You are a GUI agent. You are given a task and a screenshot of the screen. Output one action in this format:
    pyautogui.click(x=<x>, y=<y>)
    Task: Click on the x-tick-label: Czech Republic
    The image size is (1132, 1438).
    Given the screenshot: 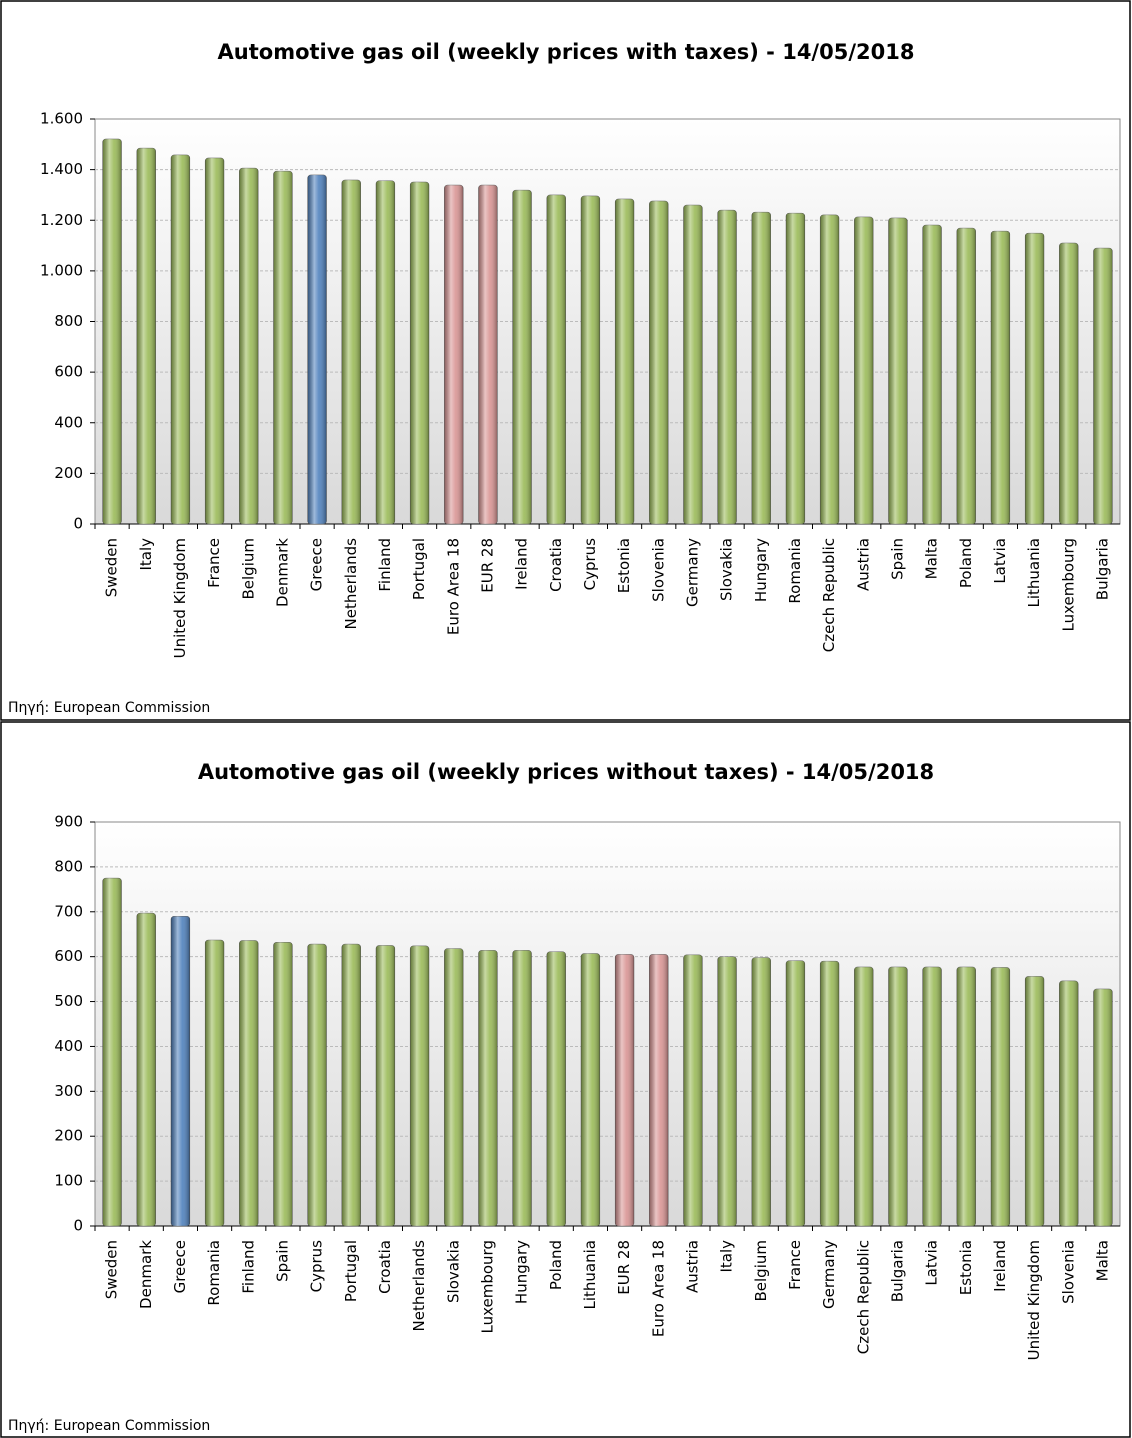 What is the action you would take?
    pyautogui.click(x=829, y=595)
    